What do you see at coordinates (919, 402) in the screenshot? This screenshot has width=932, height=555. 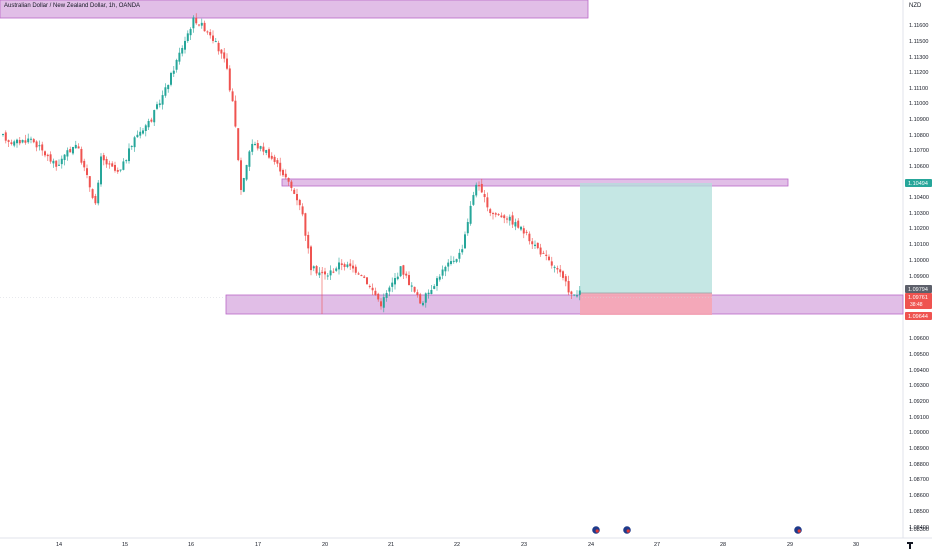 I see `price-axis-label: 1.09200` at bounding box center [919, 402].